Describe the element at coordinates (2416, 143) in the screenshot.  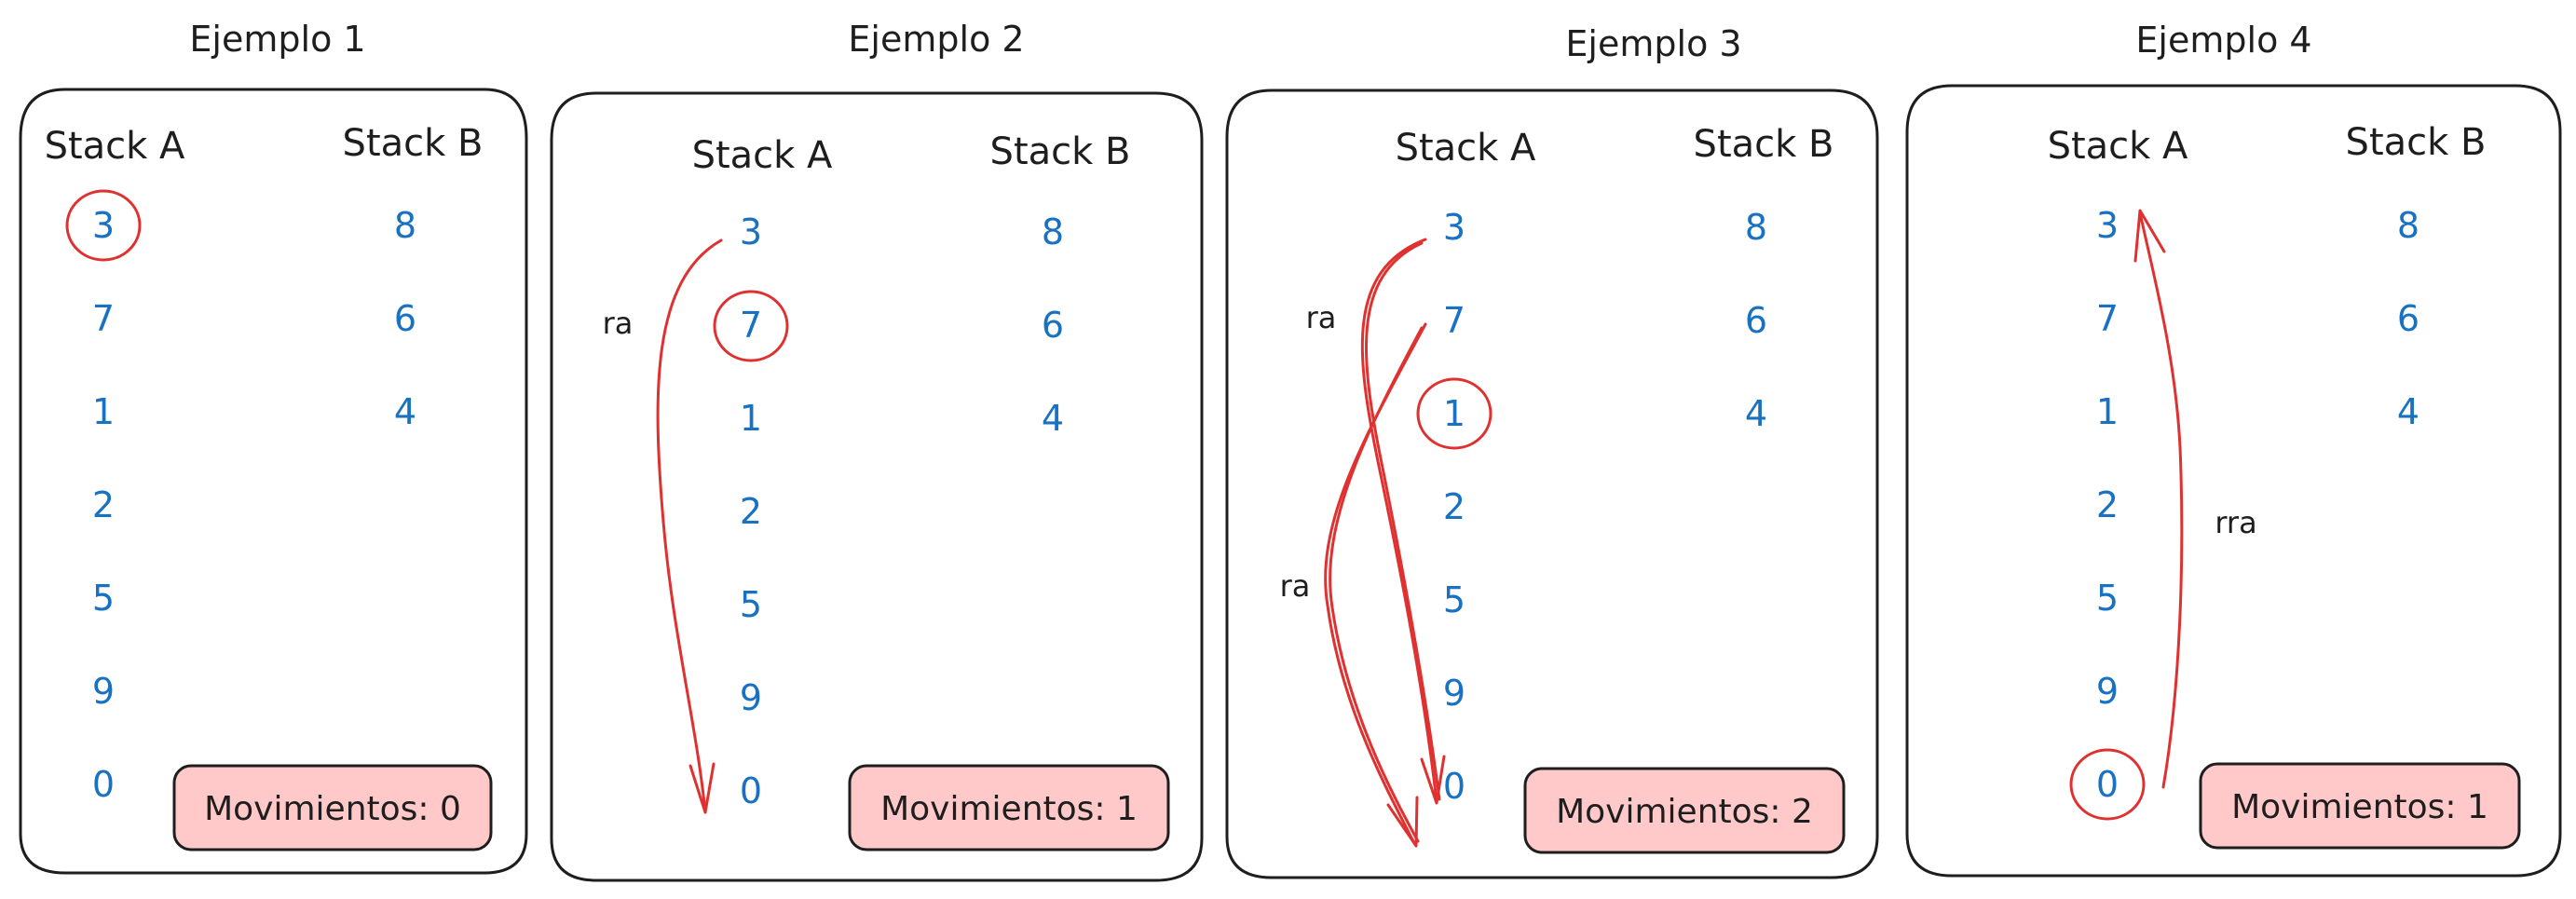
I see `example-4-stack-b-header: Stack B` at that location.